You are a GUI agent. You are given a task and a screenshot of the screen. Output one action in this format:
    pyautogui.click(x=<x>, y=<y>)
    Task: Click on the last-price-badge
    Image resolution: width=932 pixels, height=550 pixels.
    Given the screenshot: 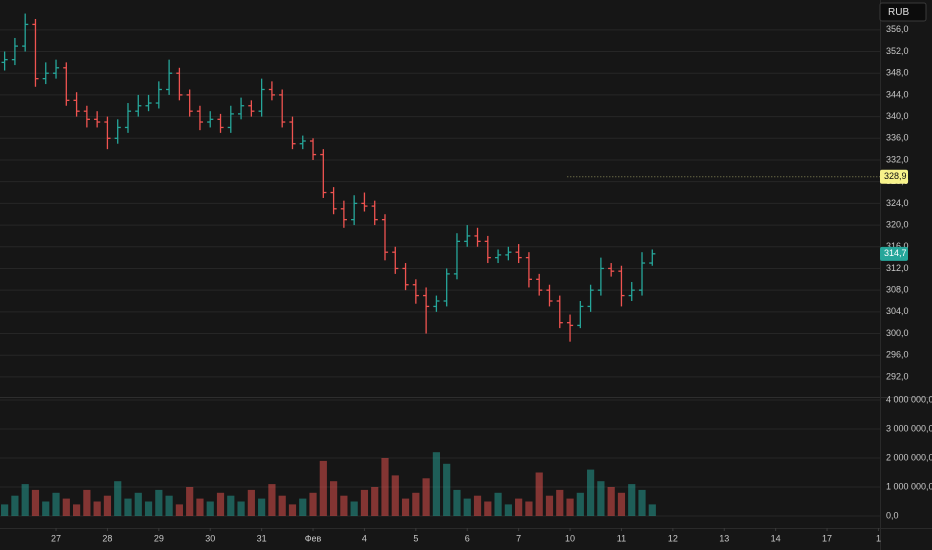 What is the action you would take?
    pyautogui.click(x=894, y=253)
    